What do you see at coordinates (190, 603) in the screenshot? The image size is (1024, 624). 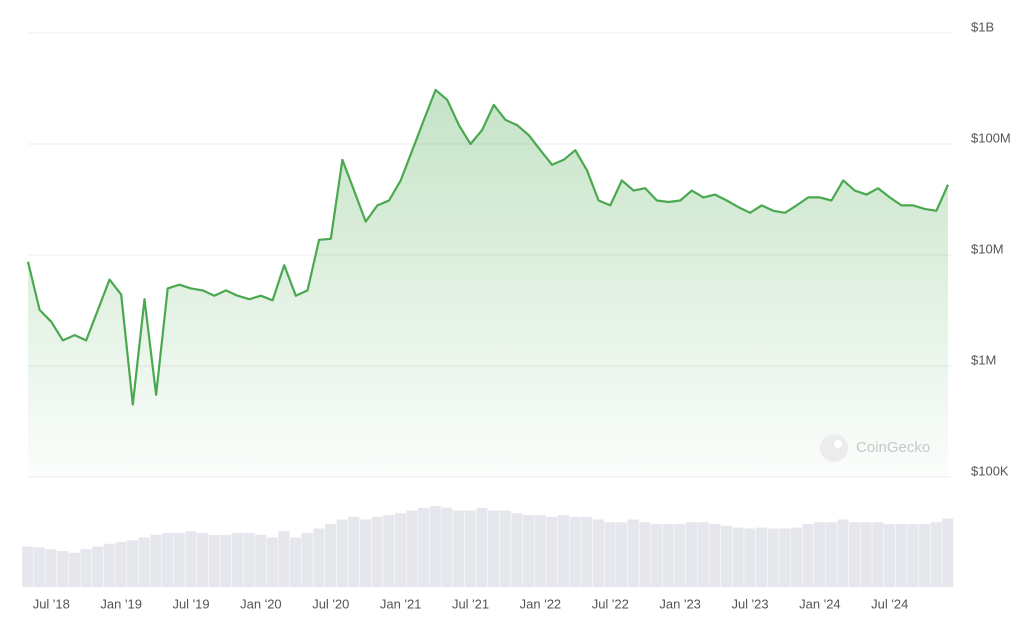 I see `x-tick-label: Jul '19` at bounding box center [190, 603].